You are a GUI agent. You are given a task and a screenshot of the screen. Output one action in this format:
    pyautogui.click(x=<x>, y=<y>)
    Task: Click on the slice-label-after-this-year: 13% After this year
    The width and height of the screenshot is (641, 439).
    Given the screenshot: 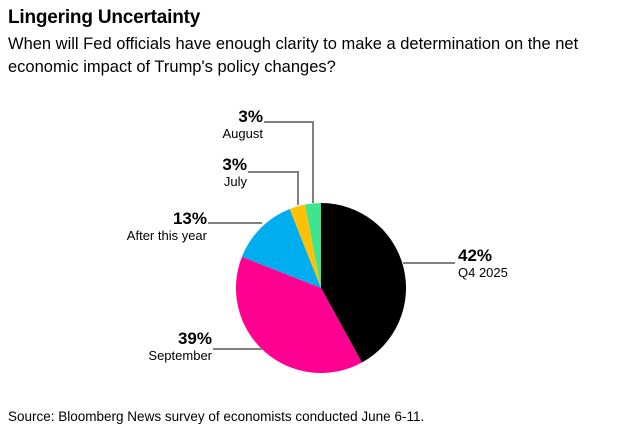 What is the action you would take?
    pyautogui.click(x=167, y=226)
    